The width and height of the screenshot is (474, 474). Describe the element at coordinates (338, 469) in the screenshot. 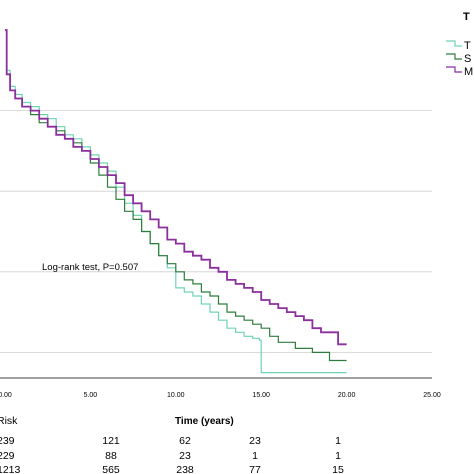

I see `risk-table-cell: 15` at that location.